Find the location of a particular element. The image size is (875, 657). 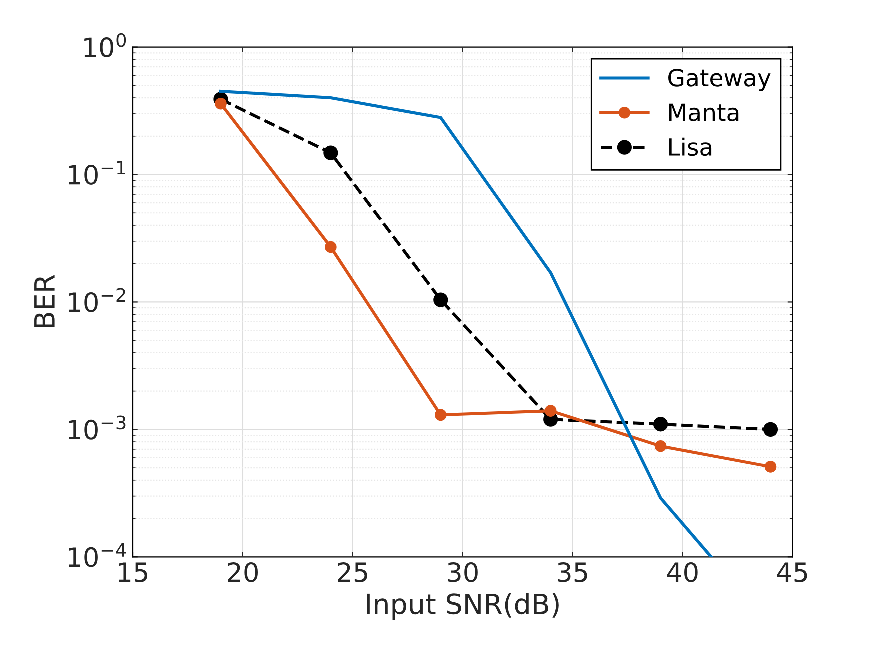

y-axis-title: BER is located at coordinates (44, 301).